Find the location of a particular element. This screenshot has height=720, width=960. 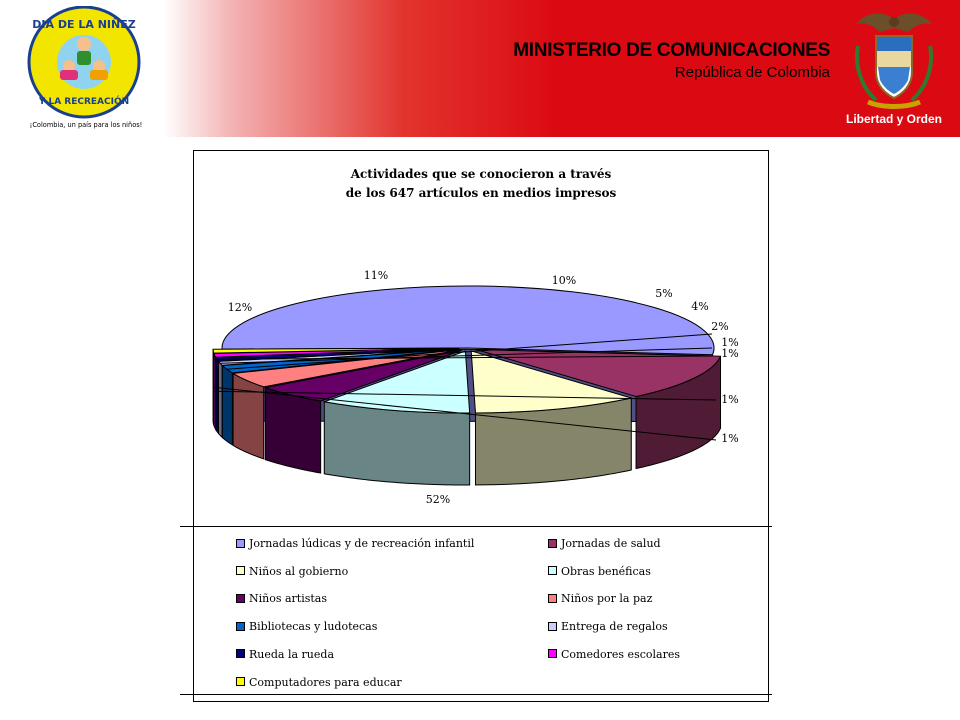

legend-label: Obras benéficas is located at coordinates (606, 571).